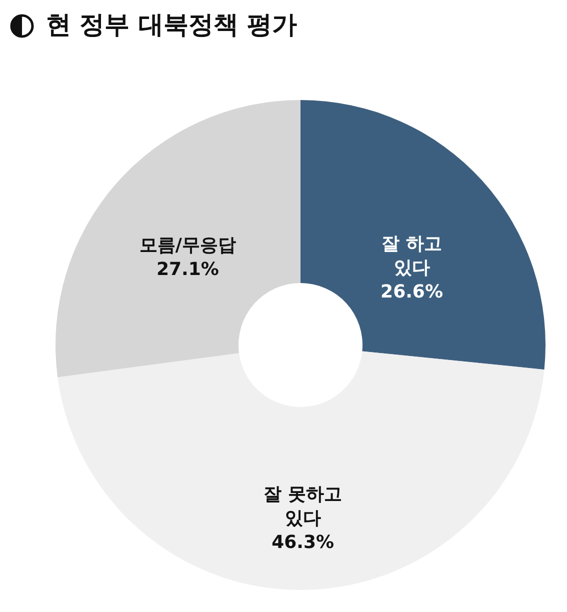 This screenshot has width=567, height=612. I want to click on data-label: 27.1%, so click(187, 269).